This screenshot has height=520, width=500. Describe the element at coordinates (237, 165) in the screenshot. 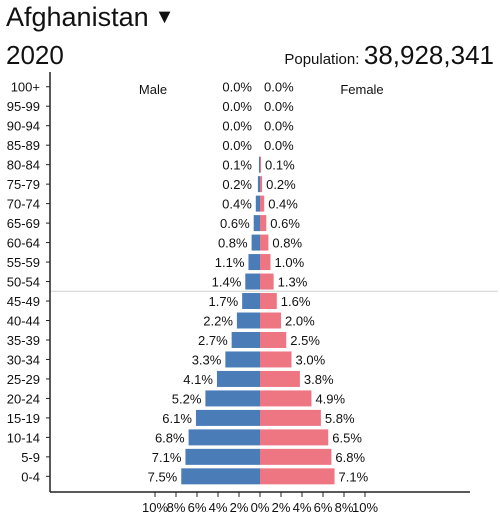

I see `male-value-label: 0.1%` at that location.